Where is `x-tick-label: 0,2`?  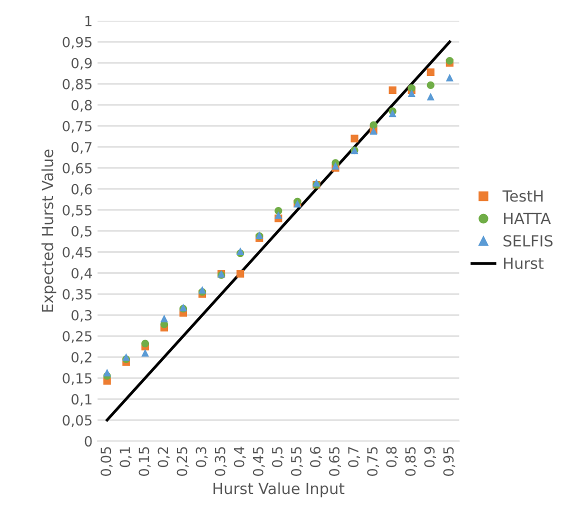 x-tick-label: 0,2 is located at coordinates (164, 457).